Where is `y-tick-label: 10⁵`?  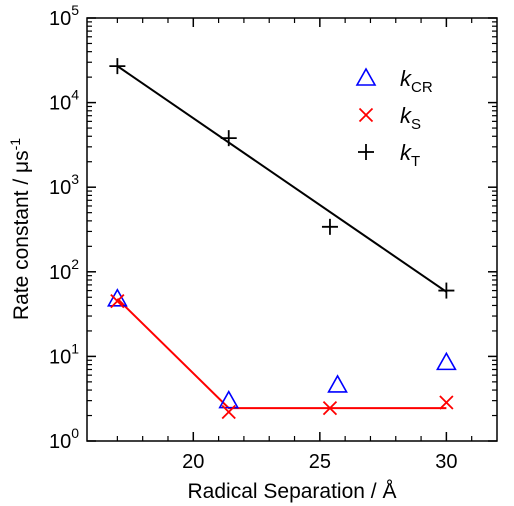 y-tick-label: 10⁵ is located at coordinates (64, 16).